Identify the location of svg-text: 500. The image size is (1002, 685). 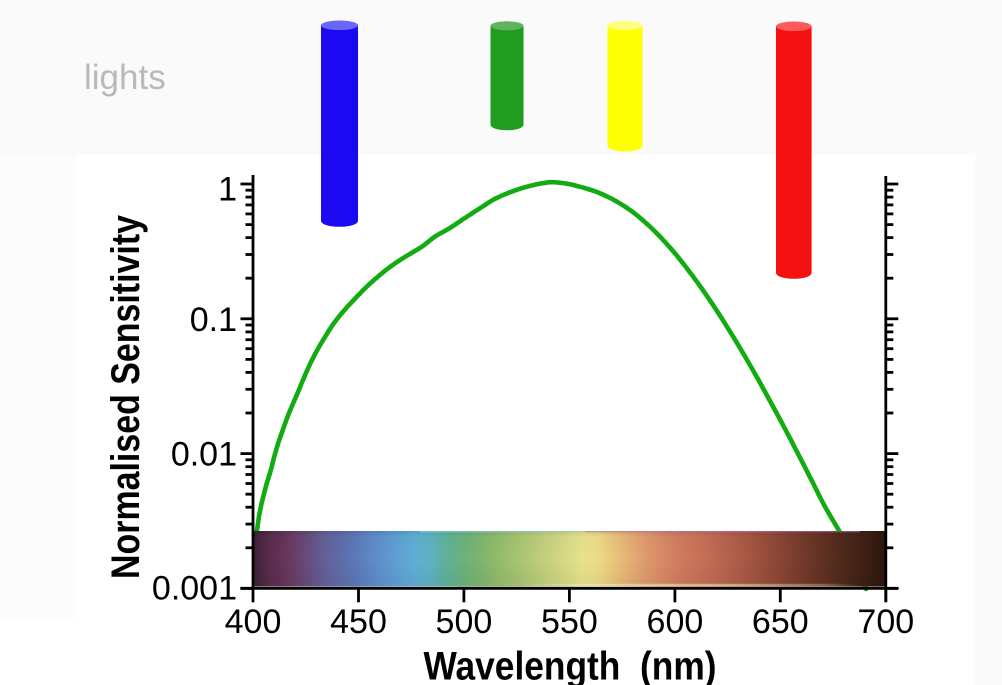
(464, 622).